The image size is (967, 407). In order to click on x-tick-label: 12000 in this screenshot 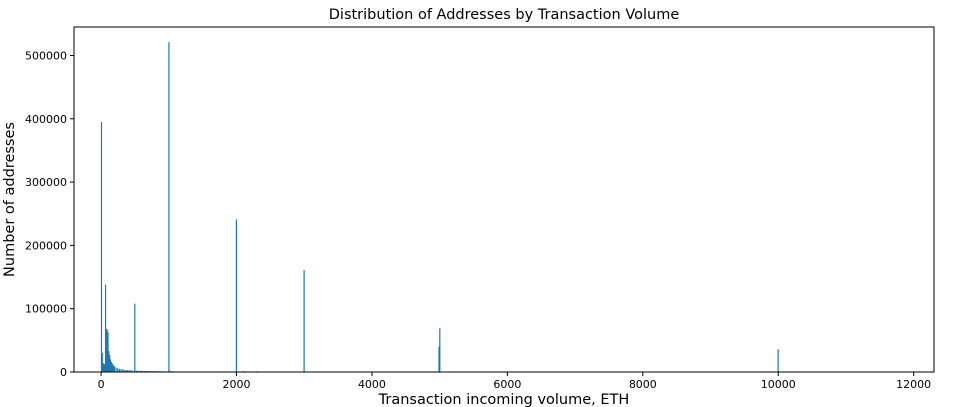, I will do `click(913, 384)`.